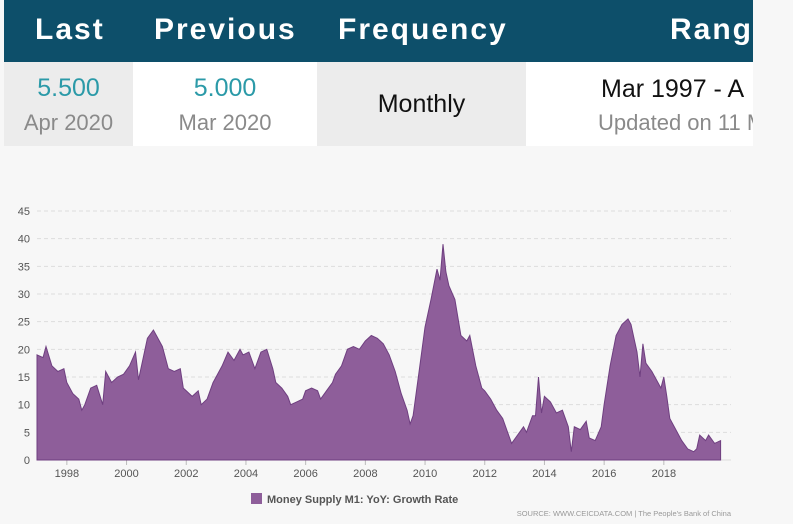 This screenshot has width=793, height=524. What do you see at coordinates (24, 295) in the screenshot?
I see `y-tick-label: 30` at bounding box center [24, 295].